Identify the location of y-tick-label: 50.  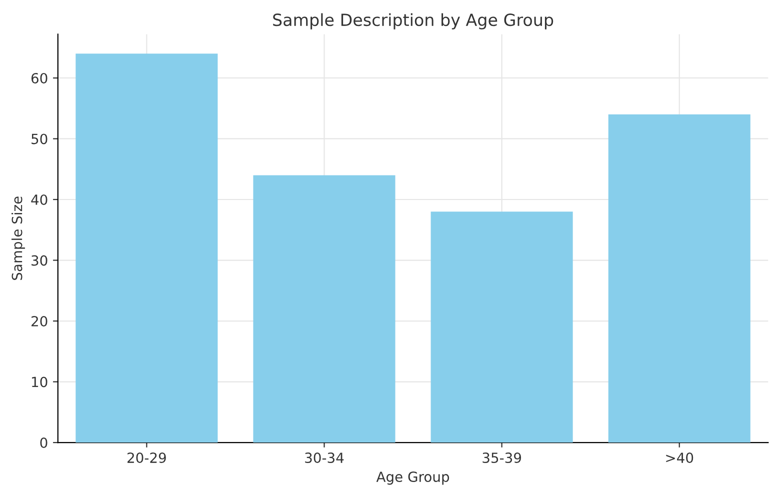
(40, 139).